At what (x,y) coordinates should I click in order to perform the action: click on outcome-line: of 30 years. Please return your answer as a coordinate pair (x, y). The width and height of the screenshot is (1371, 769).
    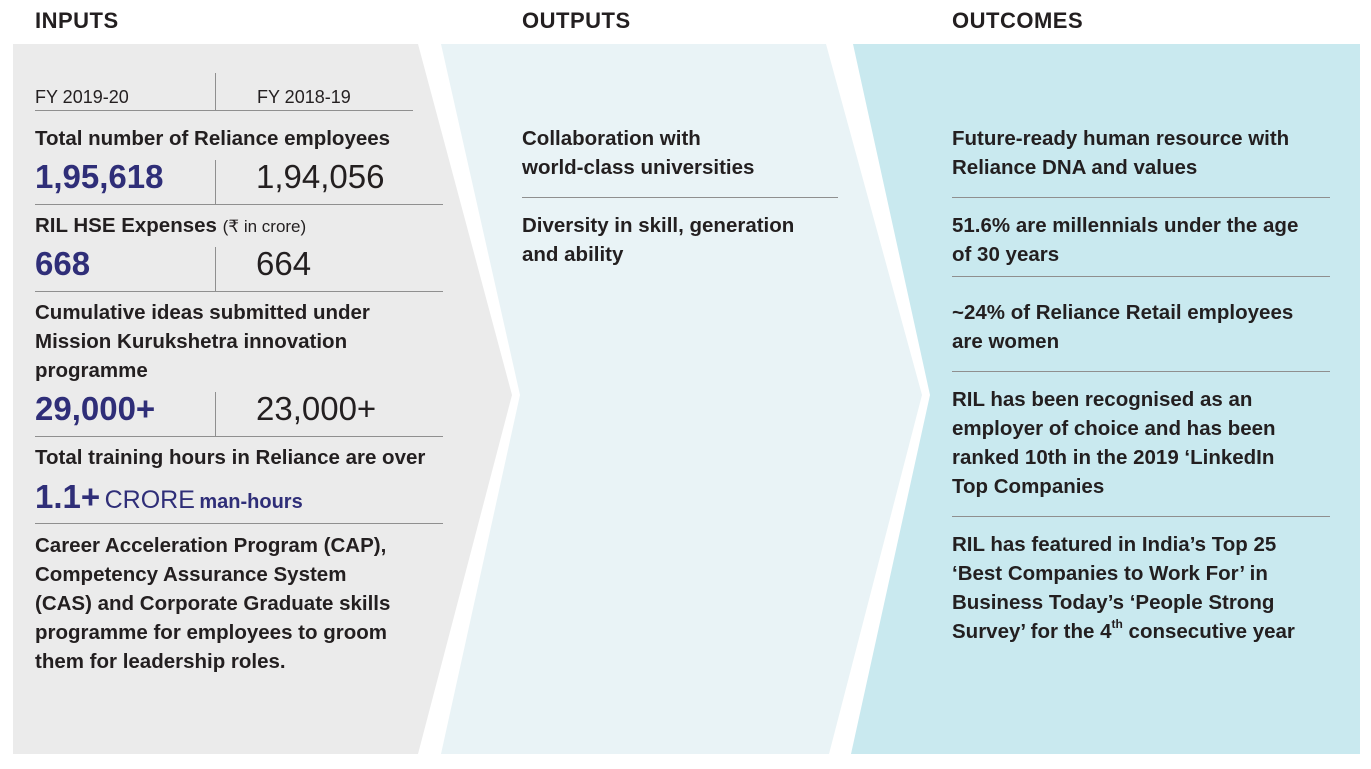
    Looking at the image, I should click on (1006, 254).